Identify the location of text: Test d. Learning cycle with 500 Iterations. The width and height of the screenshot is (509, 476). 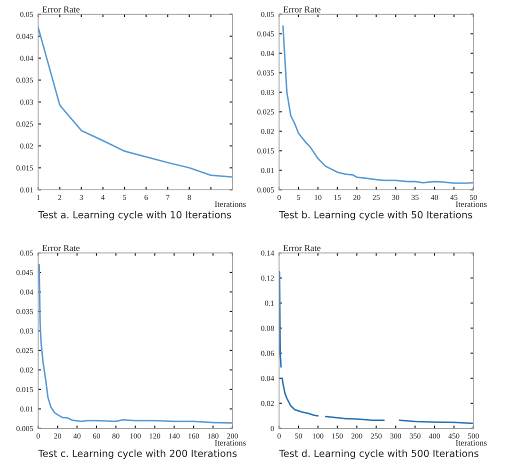
(378, 454).